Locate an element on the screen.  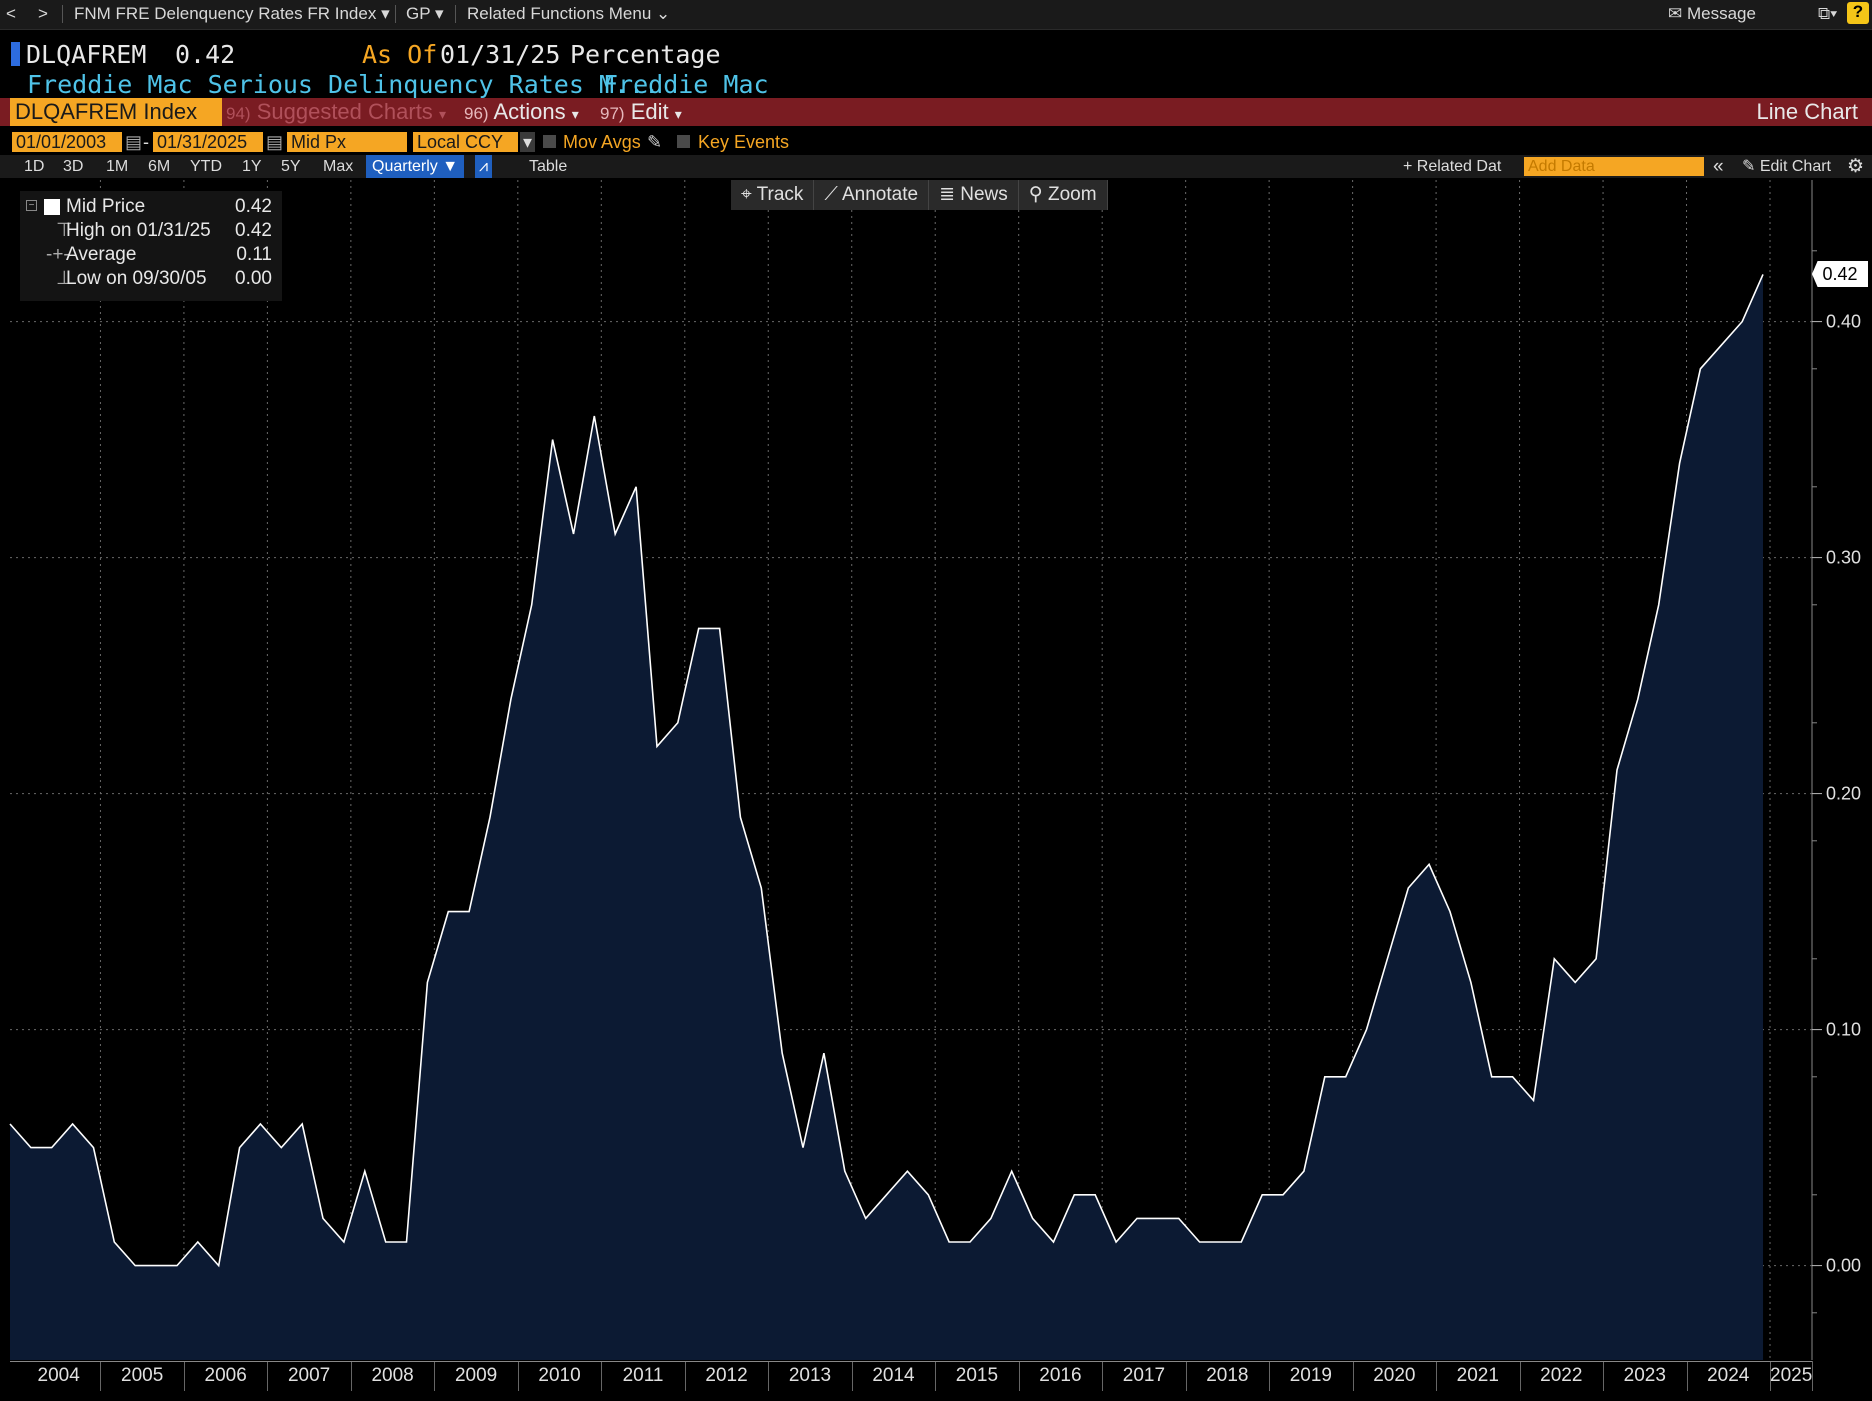
window-menu-icon: ⧉▾ is located at coordinates (1828, 13).